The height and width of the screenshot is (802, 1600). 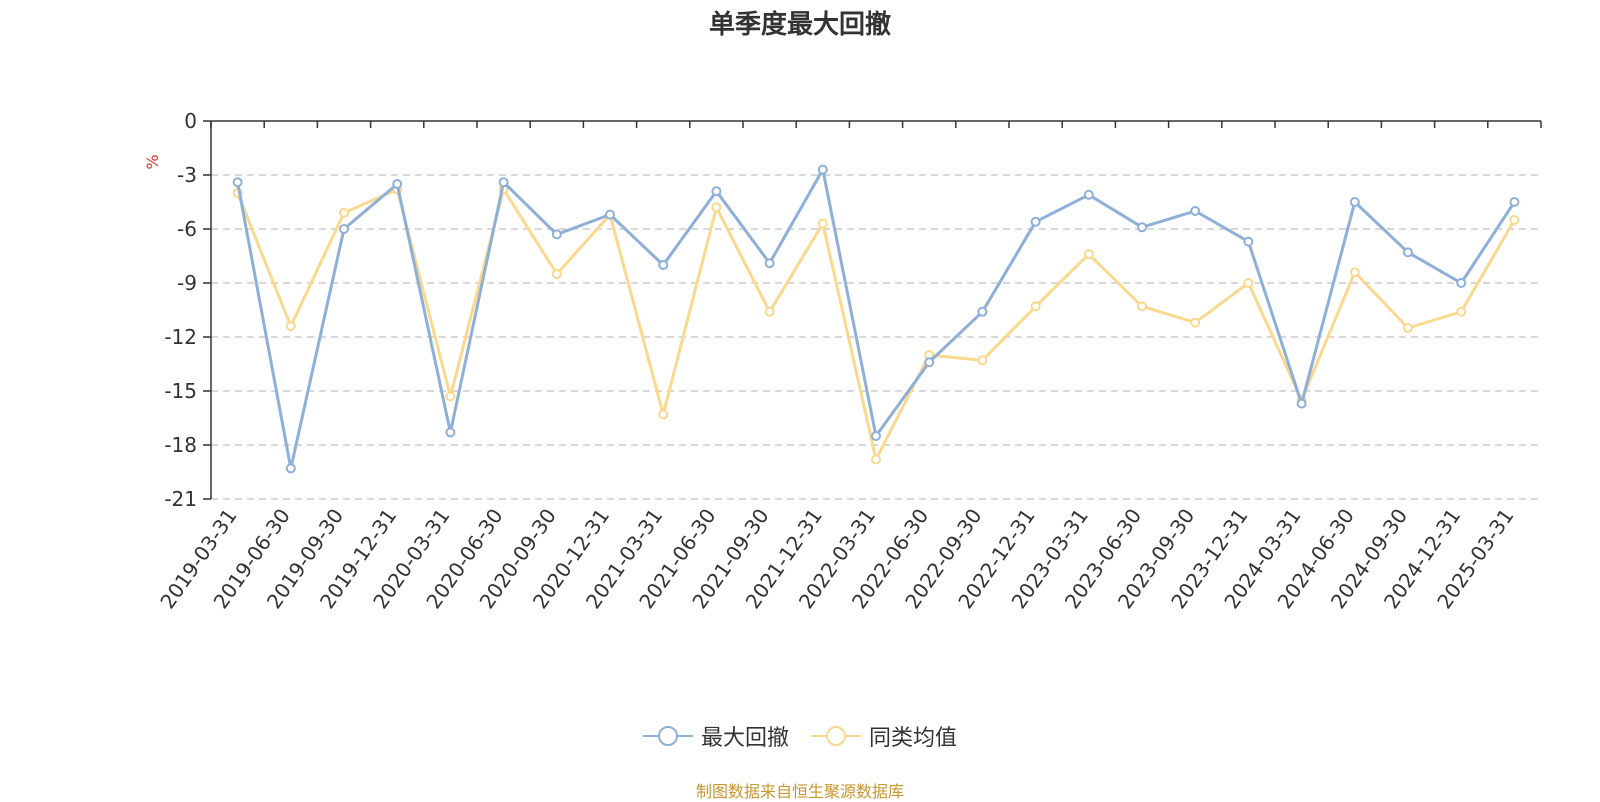 I want to click on legend-item-series-2: 同类均值, so click(x=884, y=736).